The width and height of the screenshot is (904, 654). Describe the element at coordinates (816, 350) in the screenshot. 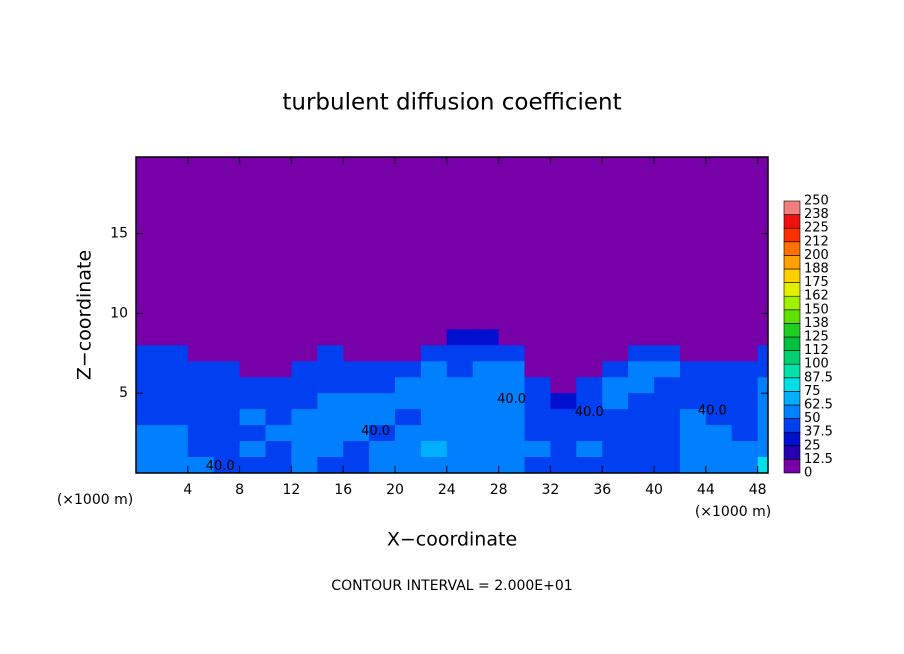

I see `colorbar-label: 112` at that location.